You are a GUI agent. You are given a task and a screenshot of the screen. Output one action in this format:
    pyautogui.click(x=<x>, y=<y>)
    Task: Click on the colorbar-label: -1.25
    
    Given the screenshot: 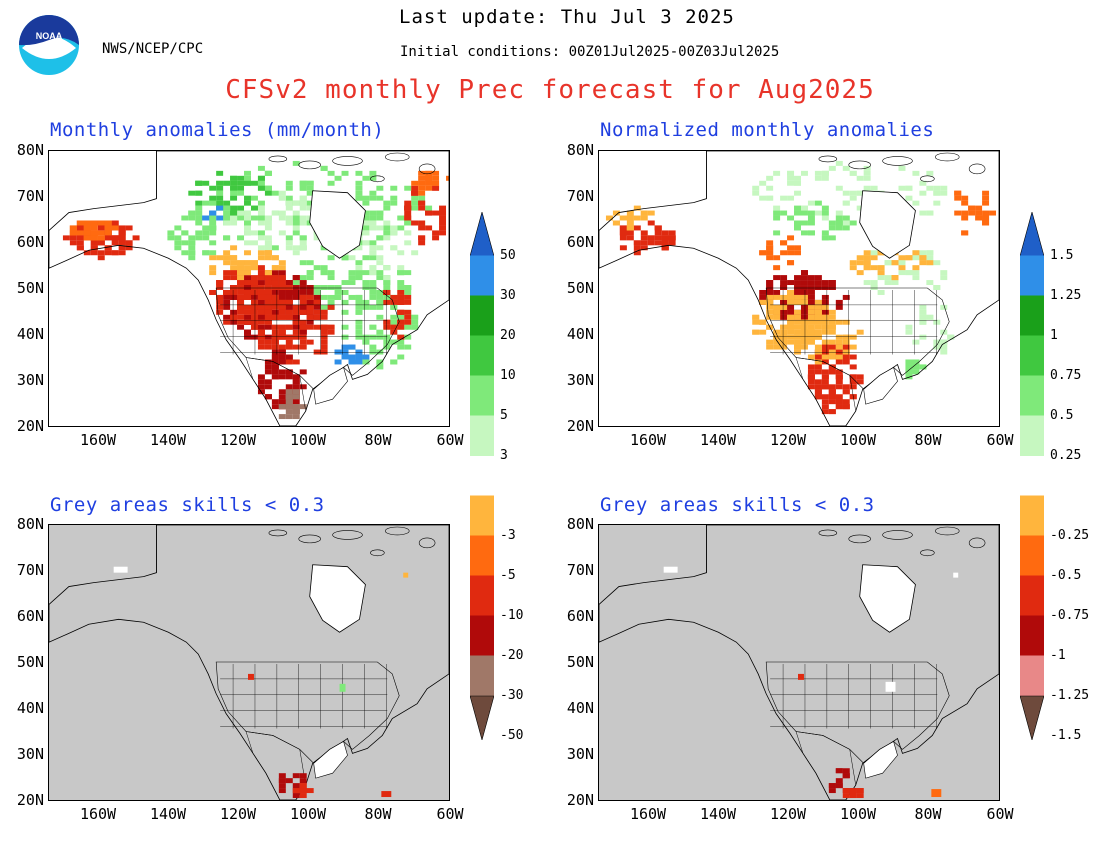 What is the action you would take?
    pyautogui.click(x=1070, y=695)
    